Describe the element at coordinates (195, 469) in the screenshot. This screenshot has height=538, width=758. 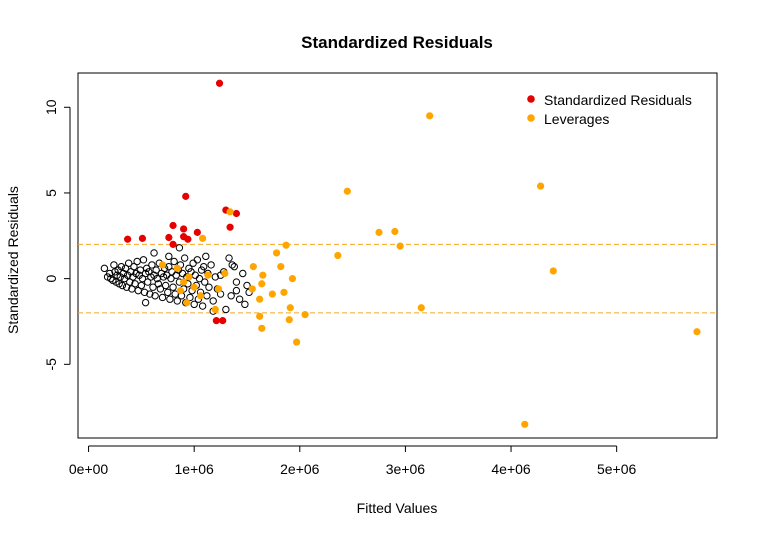
I see `x-tick-label: 1e+06` at that location.